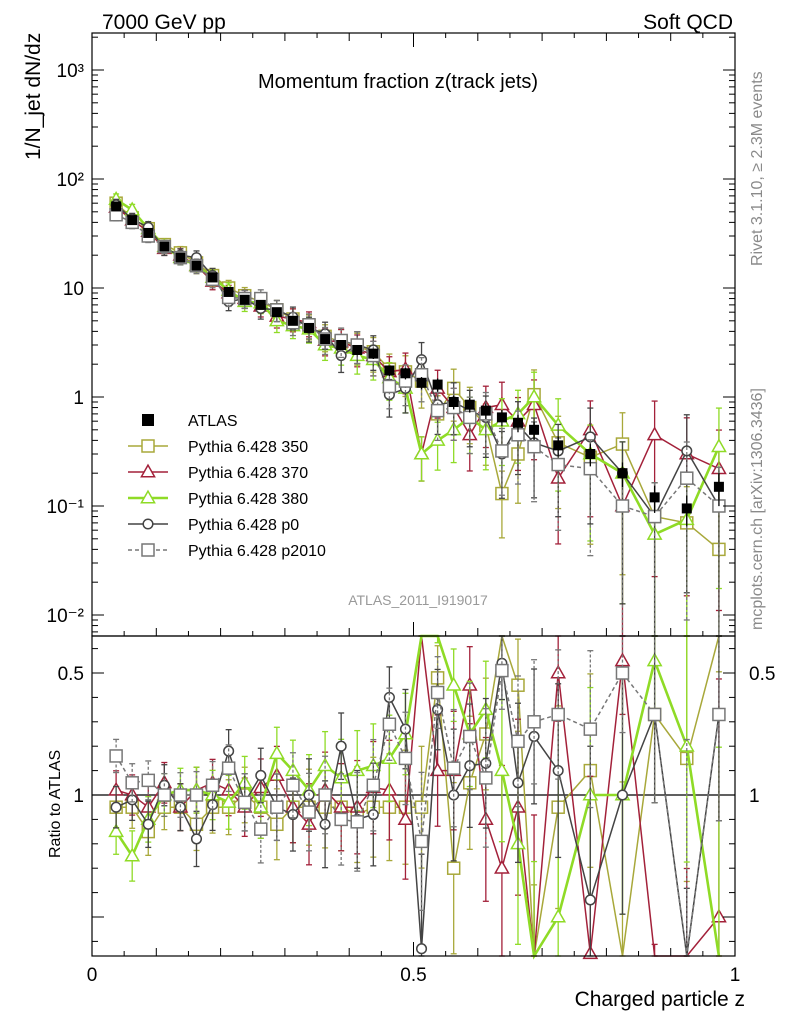  I want to click on legend-label: Pythia 6.428 p0, so click(243, 525).